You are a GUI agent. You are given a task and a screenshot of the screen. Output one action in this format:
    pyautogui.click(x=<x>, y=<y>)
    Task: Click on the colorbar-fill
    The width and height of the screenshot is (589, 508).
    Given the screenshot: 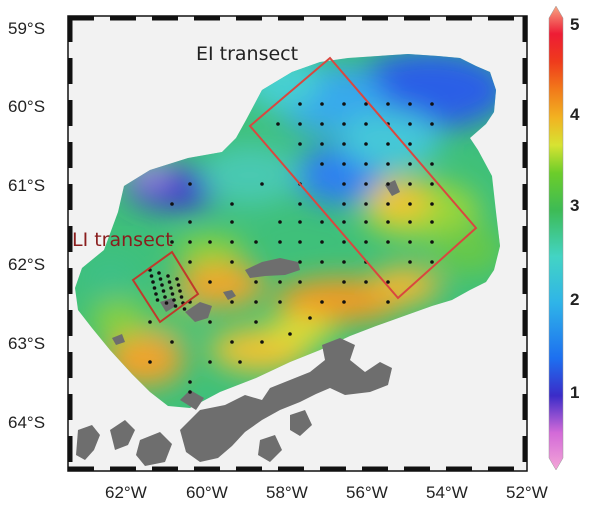 What is the action you would take?
    pyautogui.click(x=556, y=238)
    